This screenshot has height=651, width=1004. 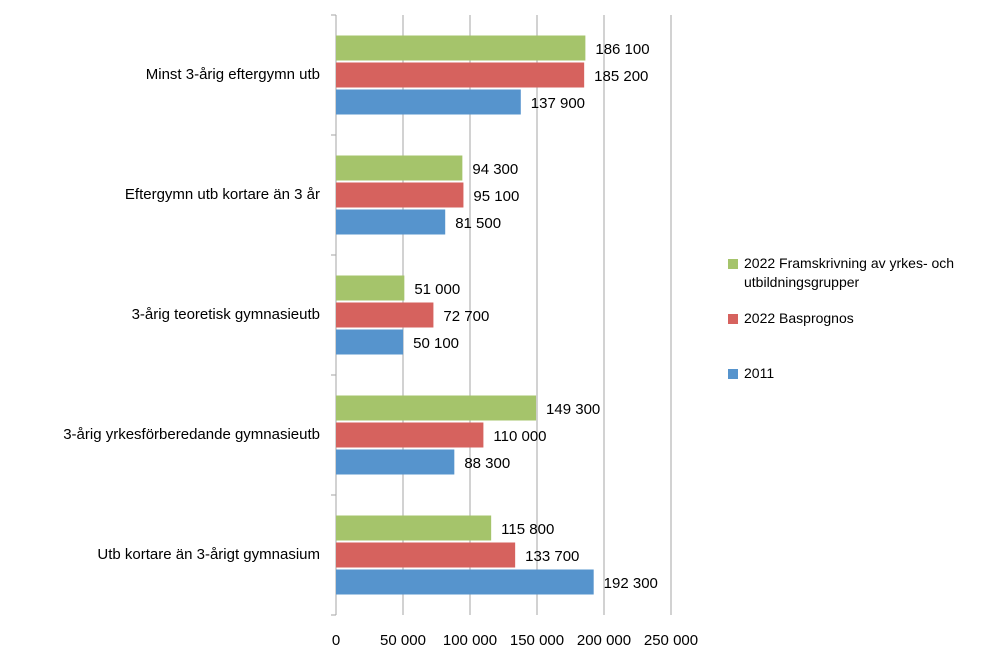 I want to click on y-tick-label: 3-årig yrkesförberedande gymnasieutb, so click(x=191, y=434).